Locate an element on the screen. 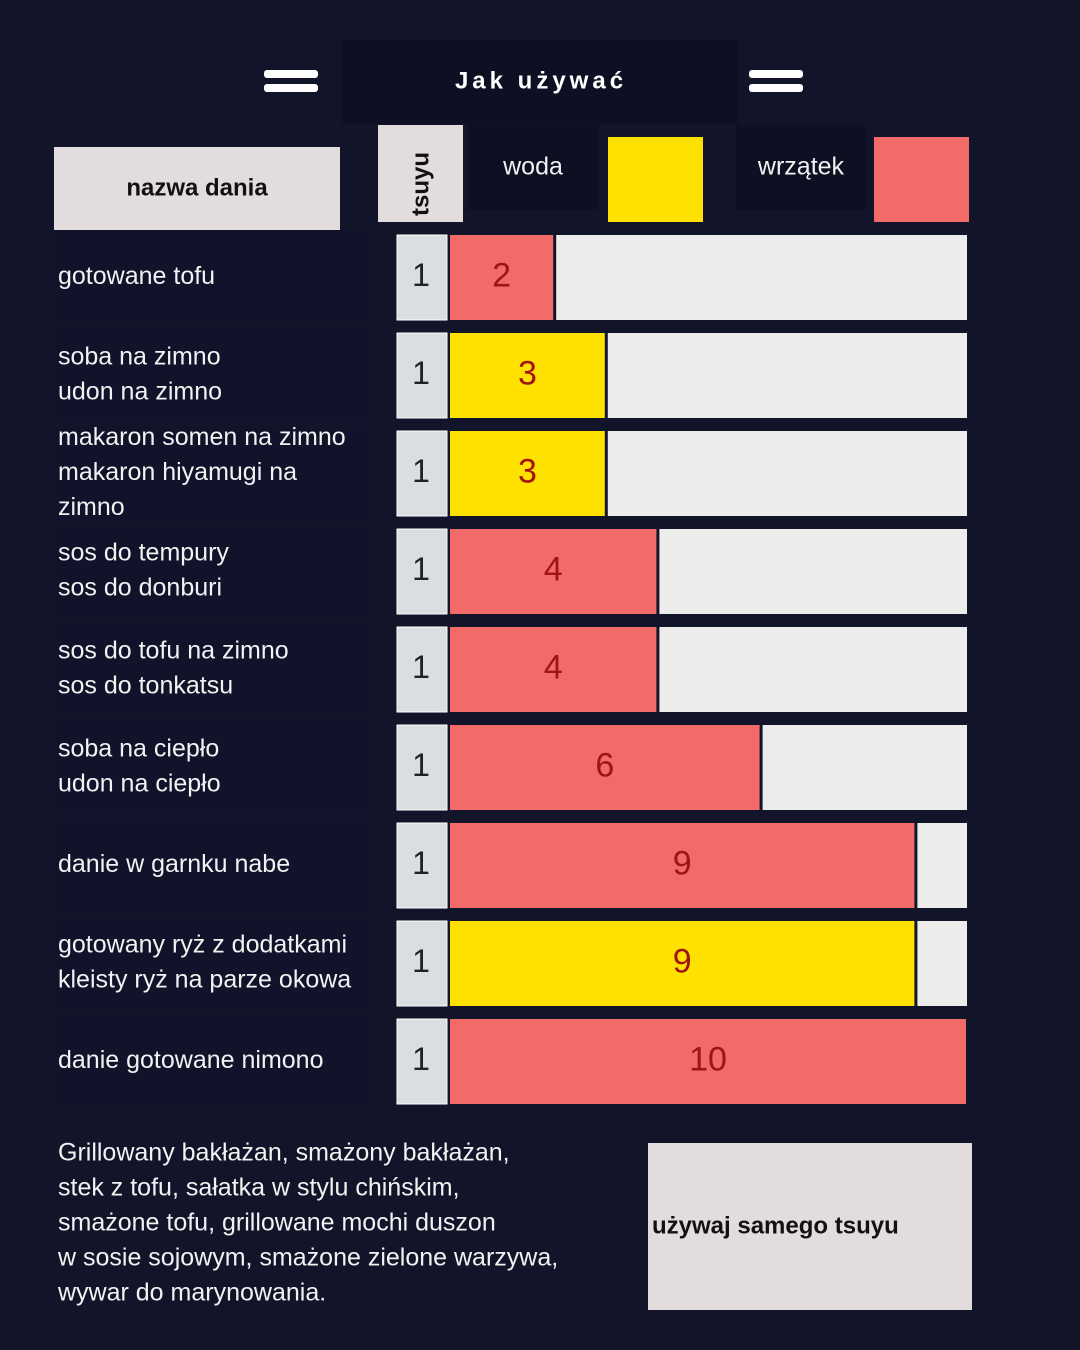 The image size is (1080, 1350). legend-label: woda is located at coordinates (532, 167).